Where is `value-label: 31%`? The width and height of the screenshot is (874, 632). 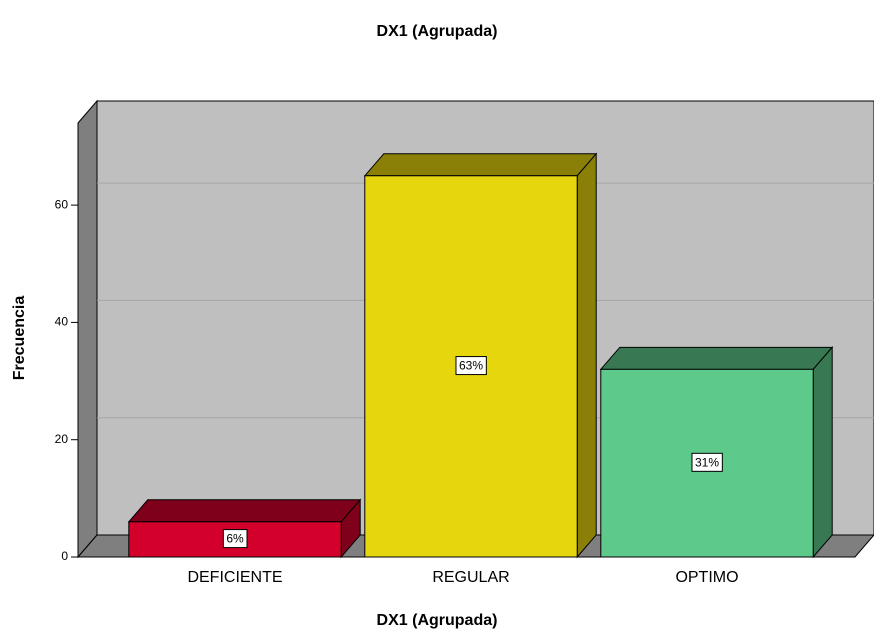
value-label: 31% is located at coordinates (707, 462).